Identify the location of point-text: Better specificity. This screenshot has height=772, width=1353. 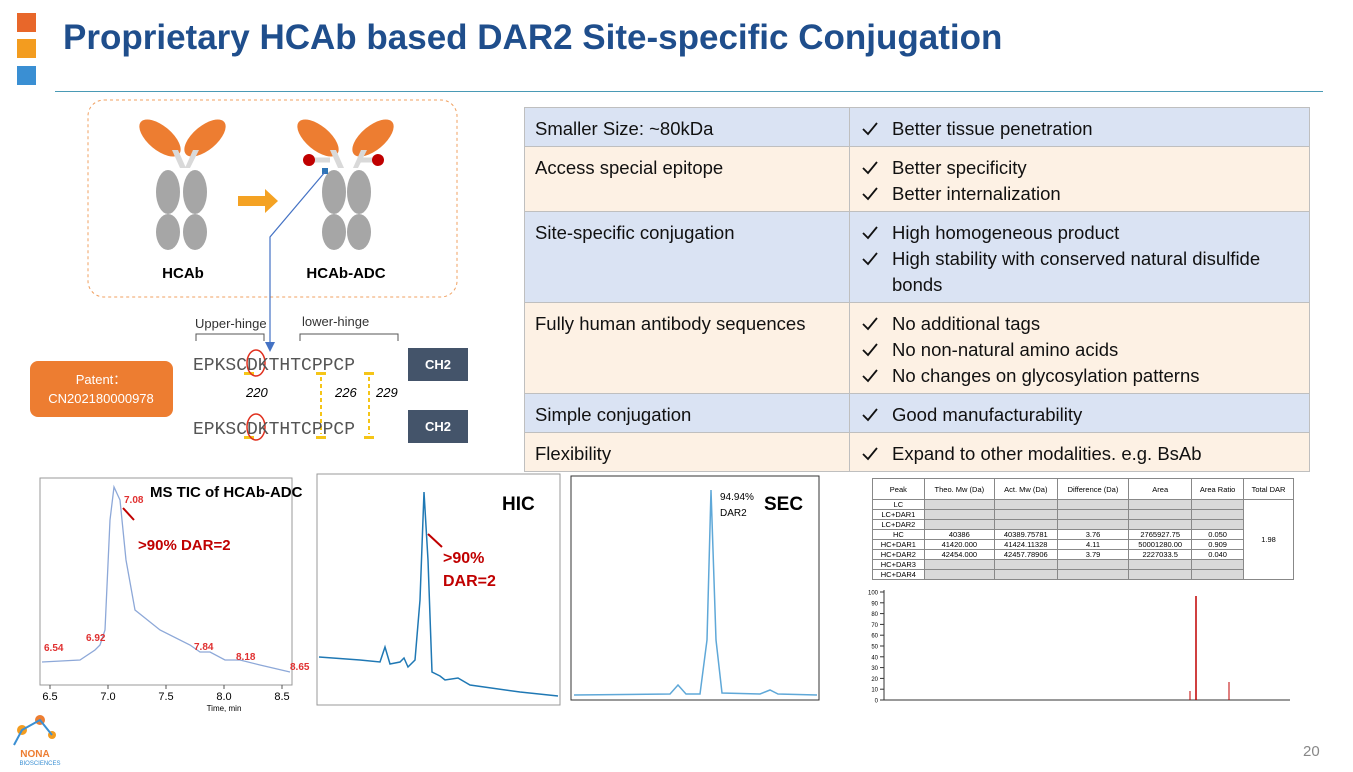
(959, 167).